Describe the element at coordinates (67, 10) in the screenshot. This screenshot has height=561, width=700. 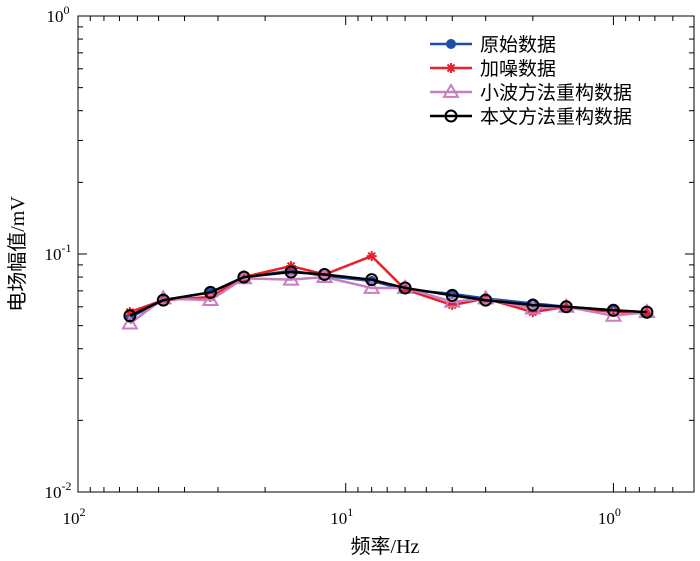
I see `y-tick-exponent: 0` at that location.